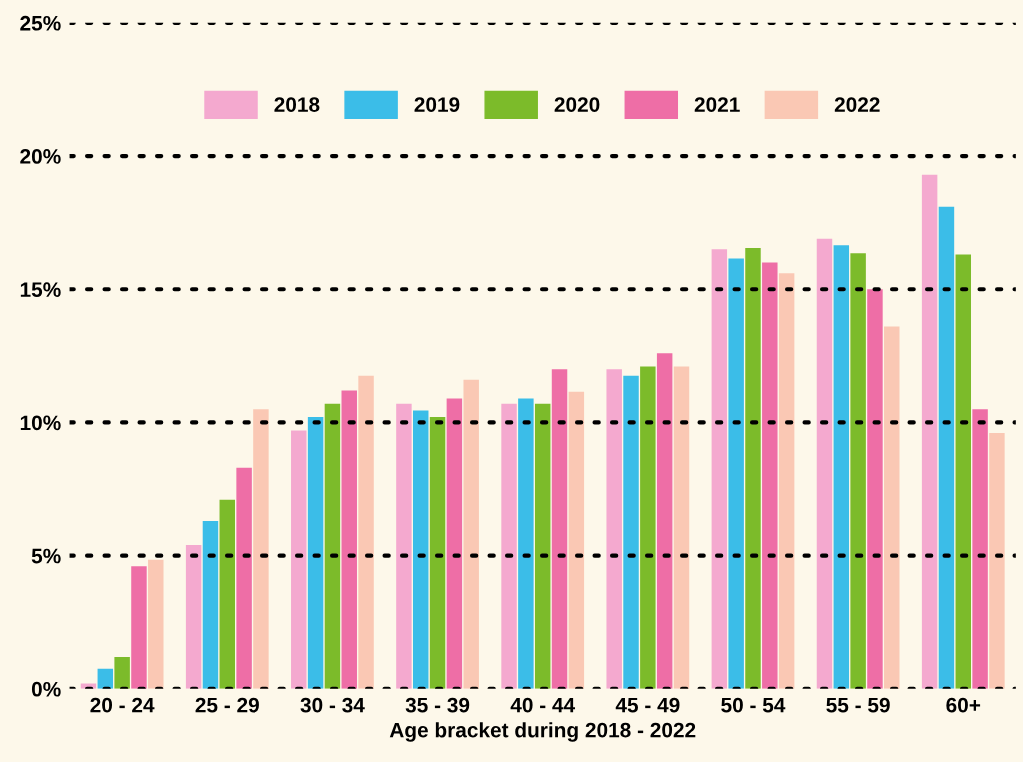  Describe the element at coordinates (227, 705) in the screenshot. I see `x-tick-label: 25 - 29` at that location.